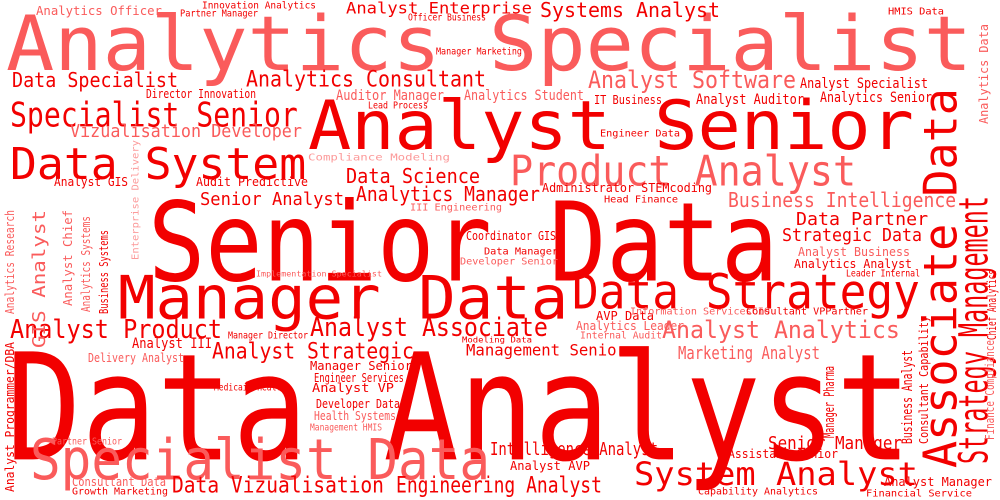 This screenshot has height=500, width=1000. What do you see at coordinates (991, 304) in the screenshot?
I see `word-chief-analytics: Chief Analytics` at bounding box center [991, 304].